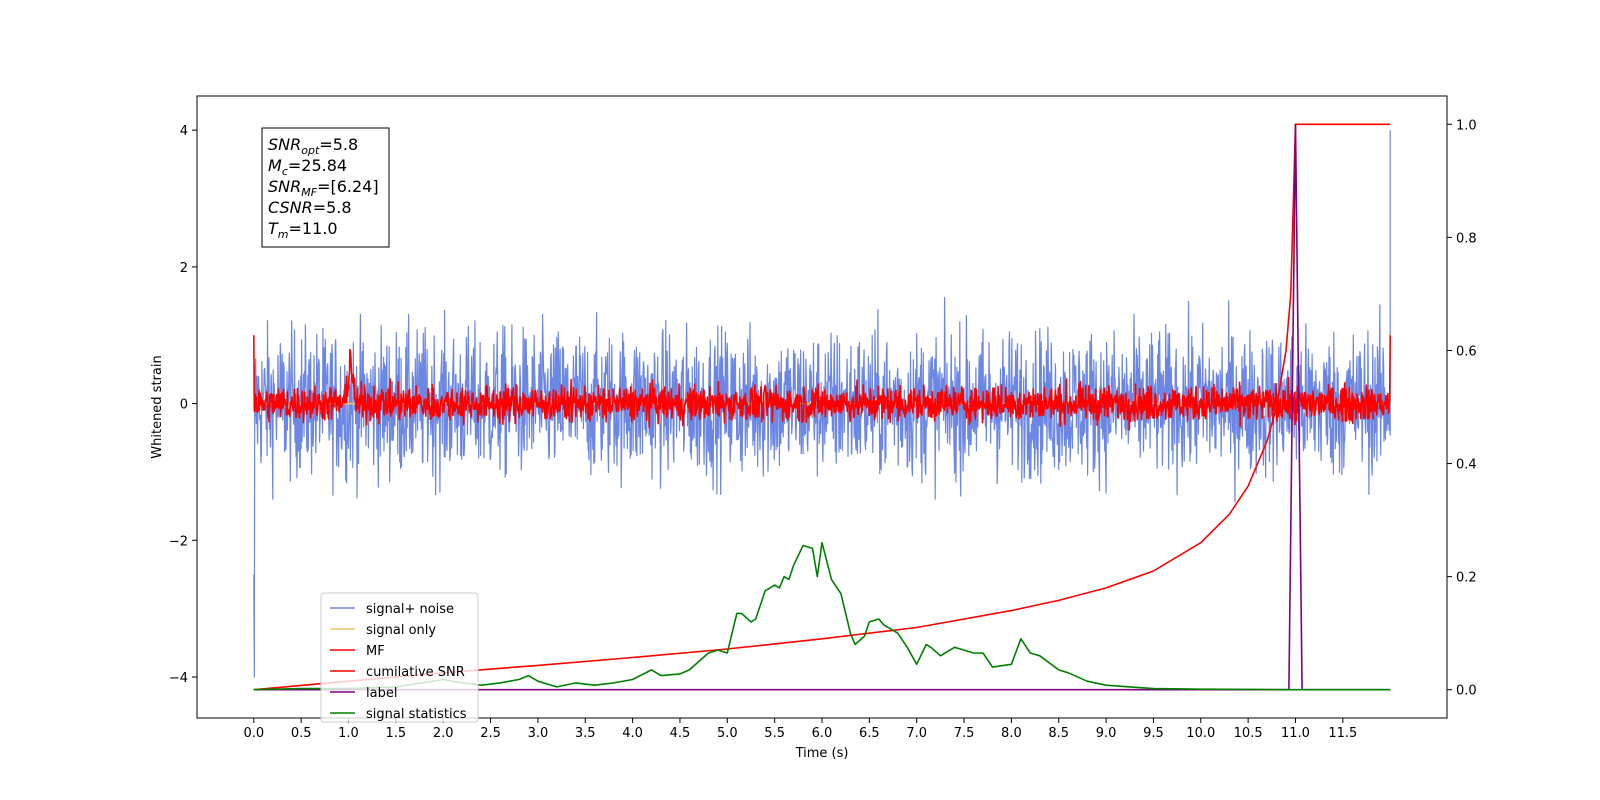  I want to click on x-tick-label: 8.0, so click(1011, 733).